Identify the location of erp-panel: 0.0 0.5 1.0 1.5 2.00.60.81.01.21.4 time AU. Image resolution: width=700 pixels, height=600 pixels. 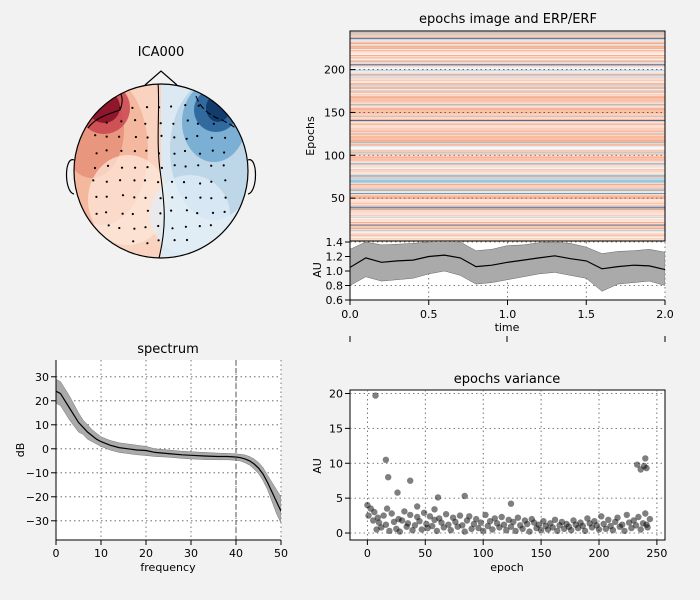
(492, 289).